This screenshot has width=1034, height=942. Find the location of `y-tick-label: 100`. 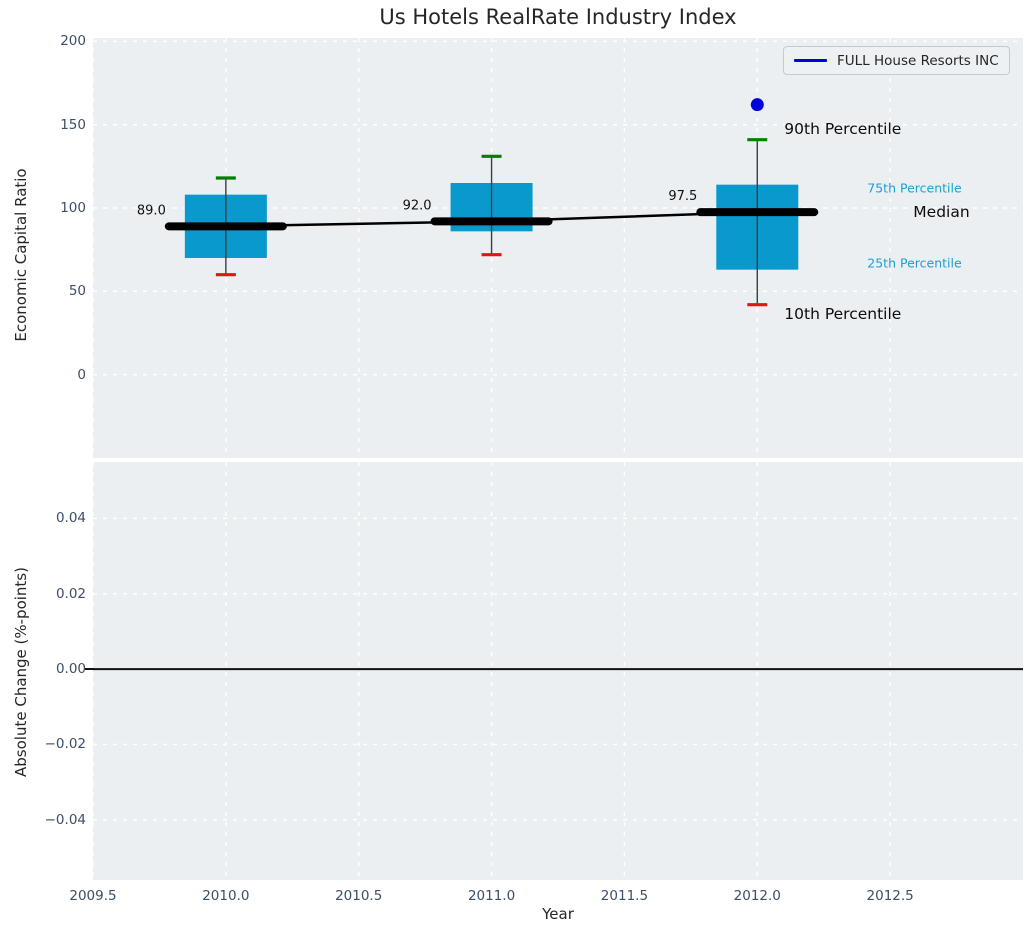

y-tick-label: 100 is located at coordinates (73, 208).